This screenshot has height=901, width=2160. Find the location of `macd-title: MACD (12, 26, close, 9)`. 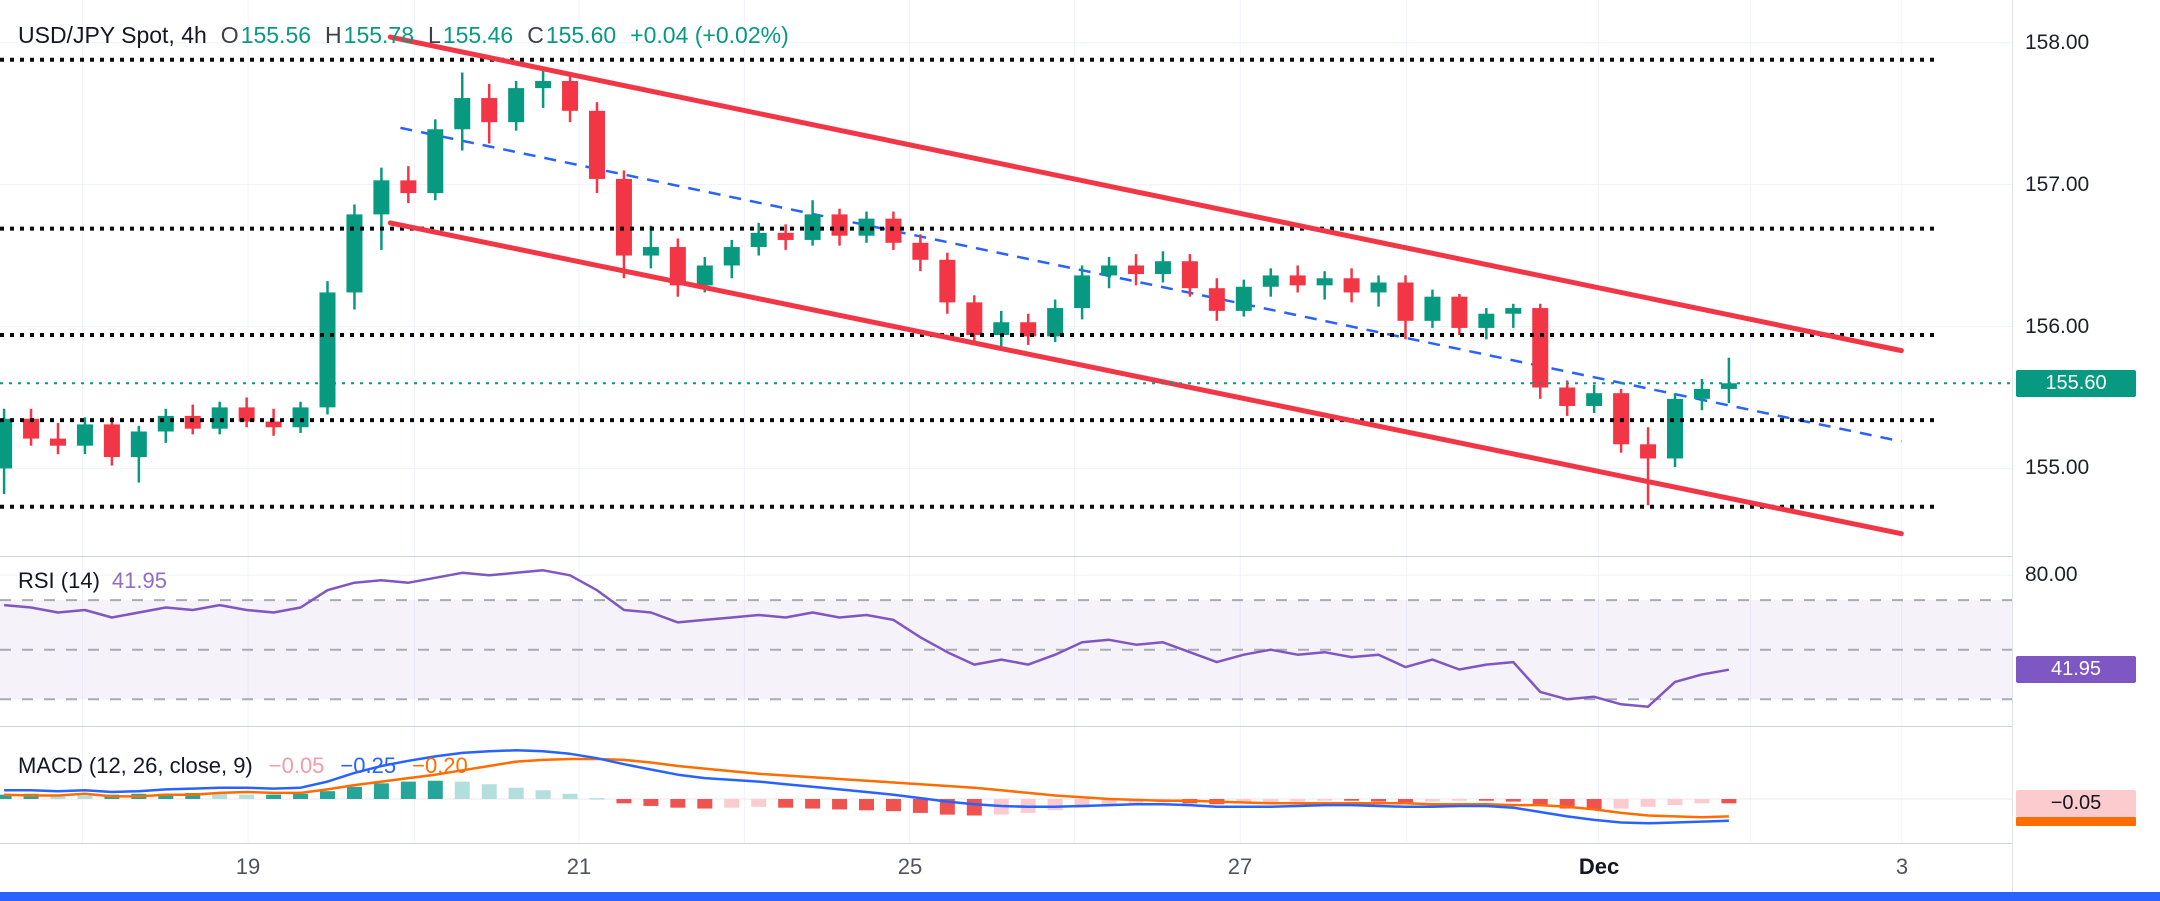

macd-title: MACD (12, 26, close, 9) is located at coordinates (135, 765).